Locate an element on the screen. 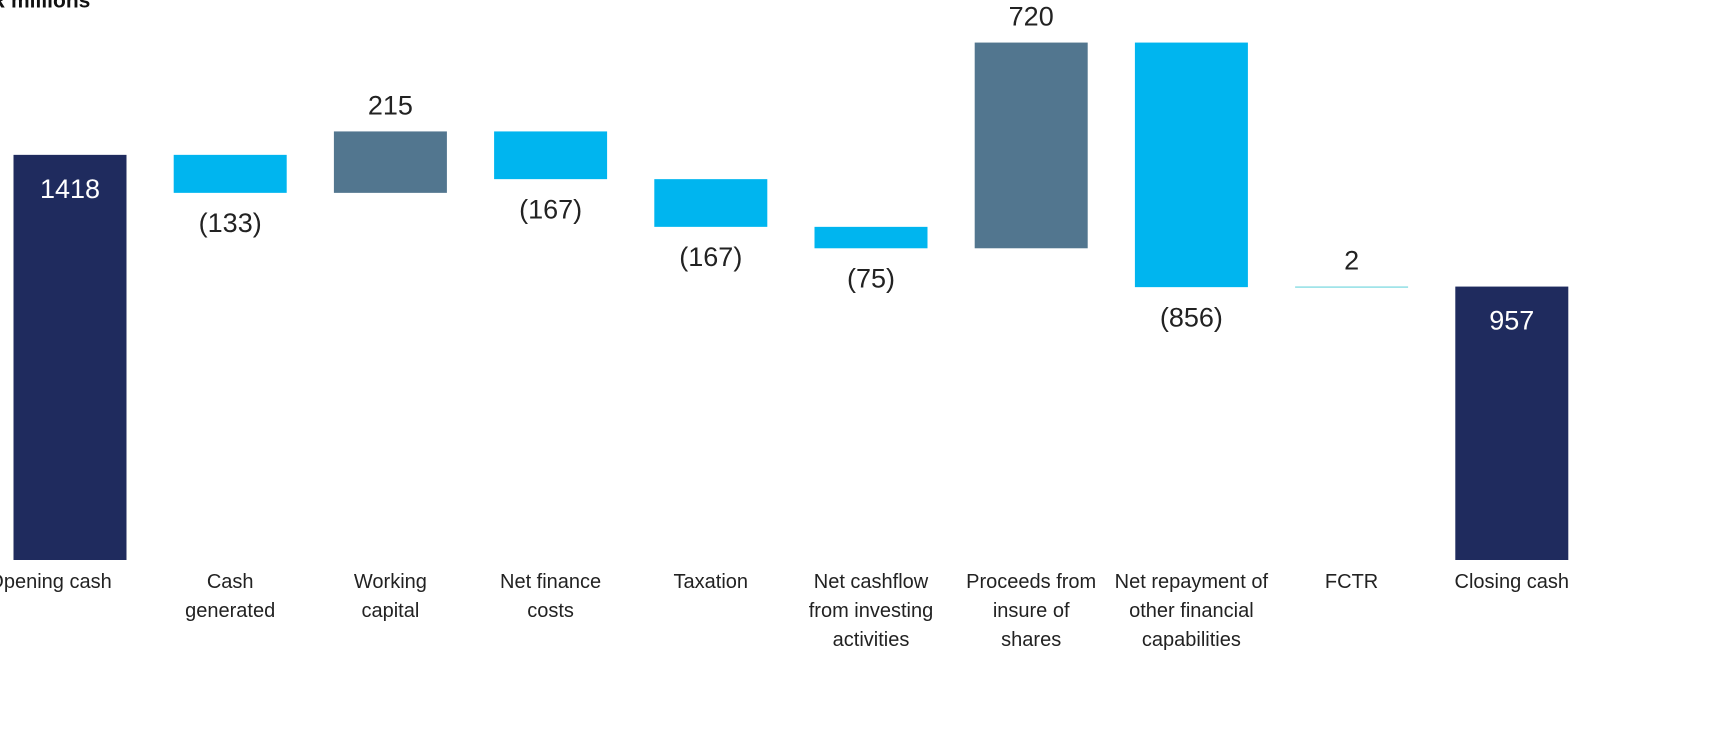 The height and width of the screenshot is (747, 1723). x-tick-label: Opening cash is located at coordinates (56, 582).